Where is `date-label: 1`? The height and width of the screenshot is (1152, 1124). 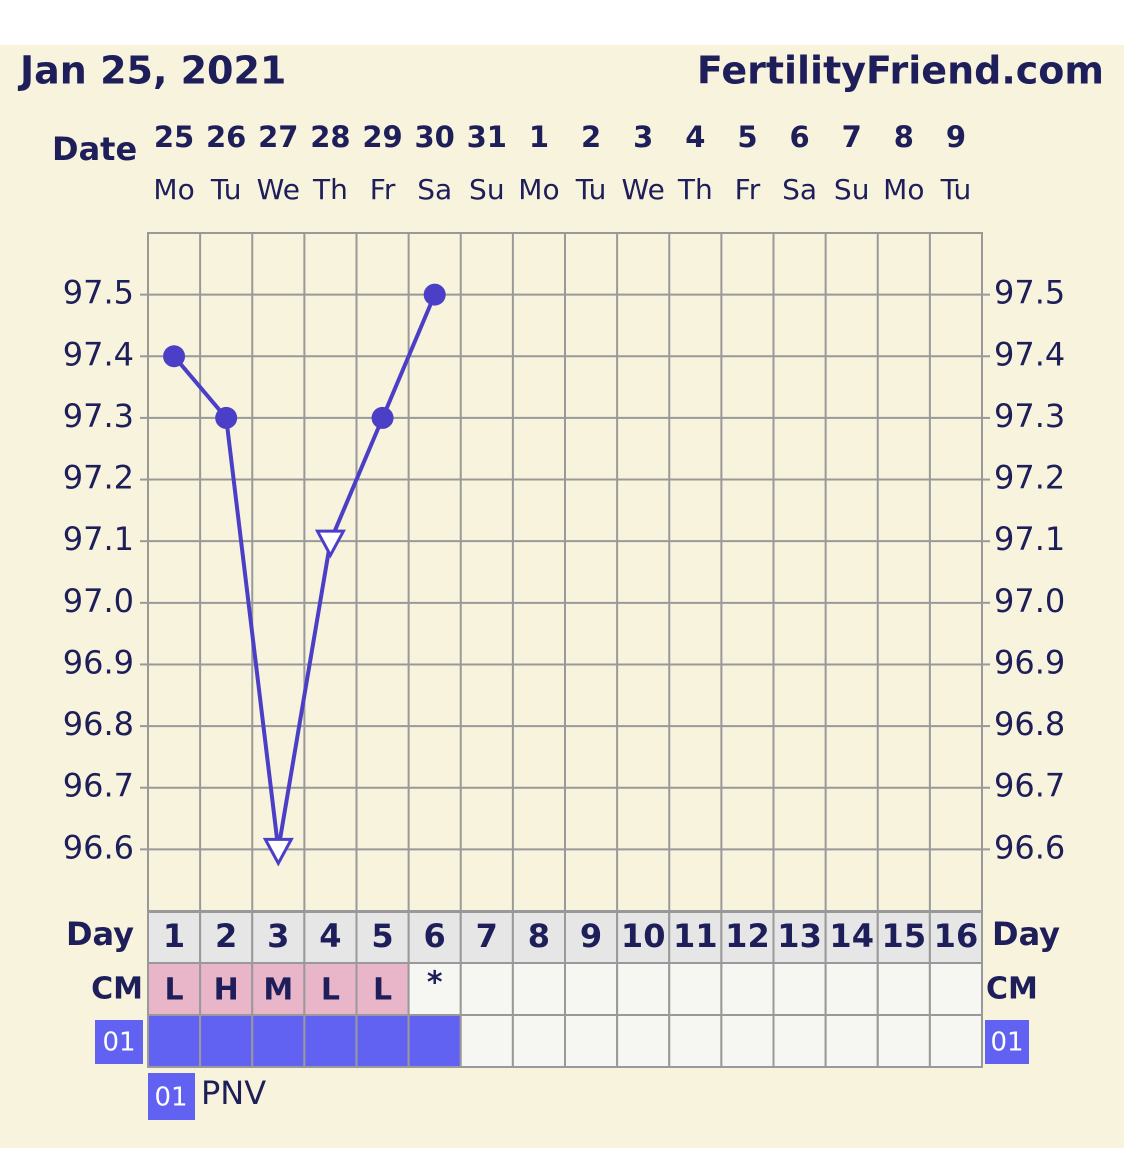
date-label: 1 is located at coordinates (539, 137).